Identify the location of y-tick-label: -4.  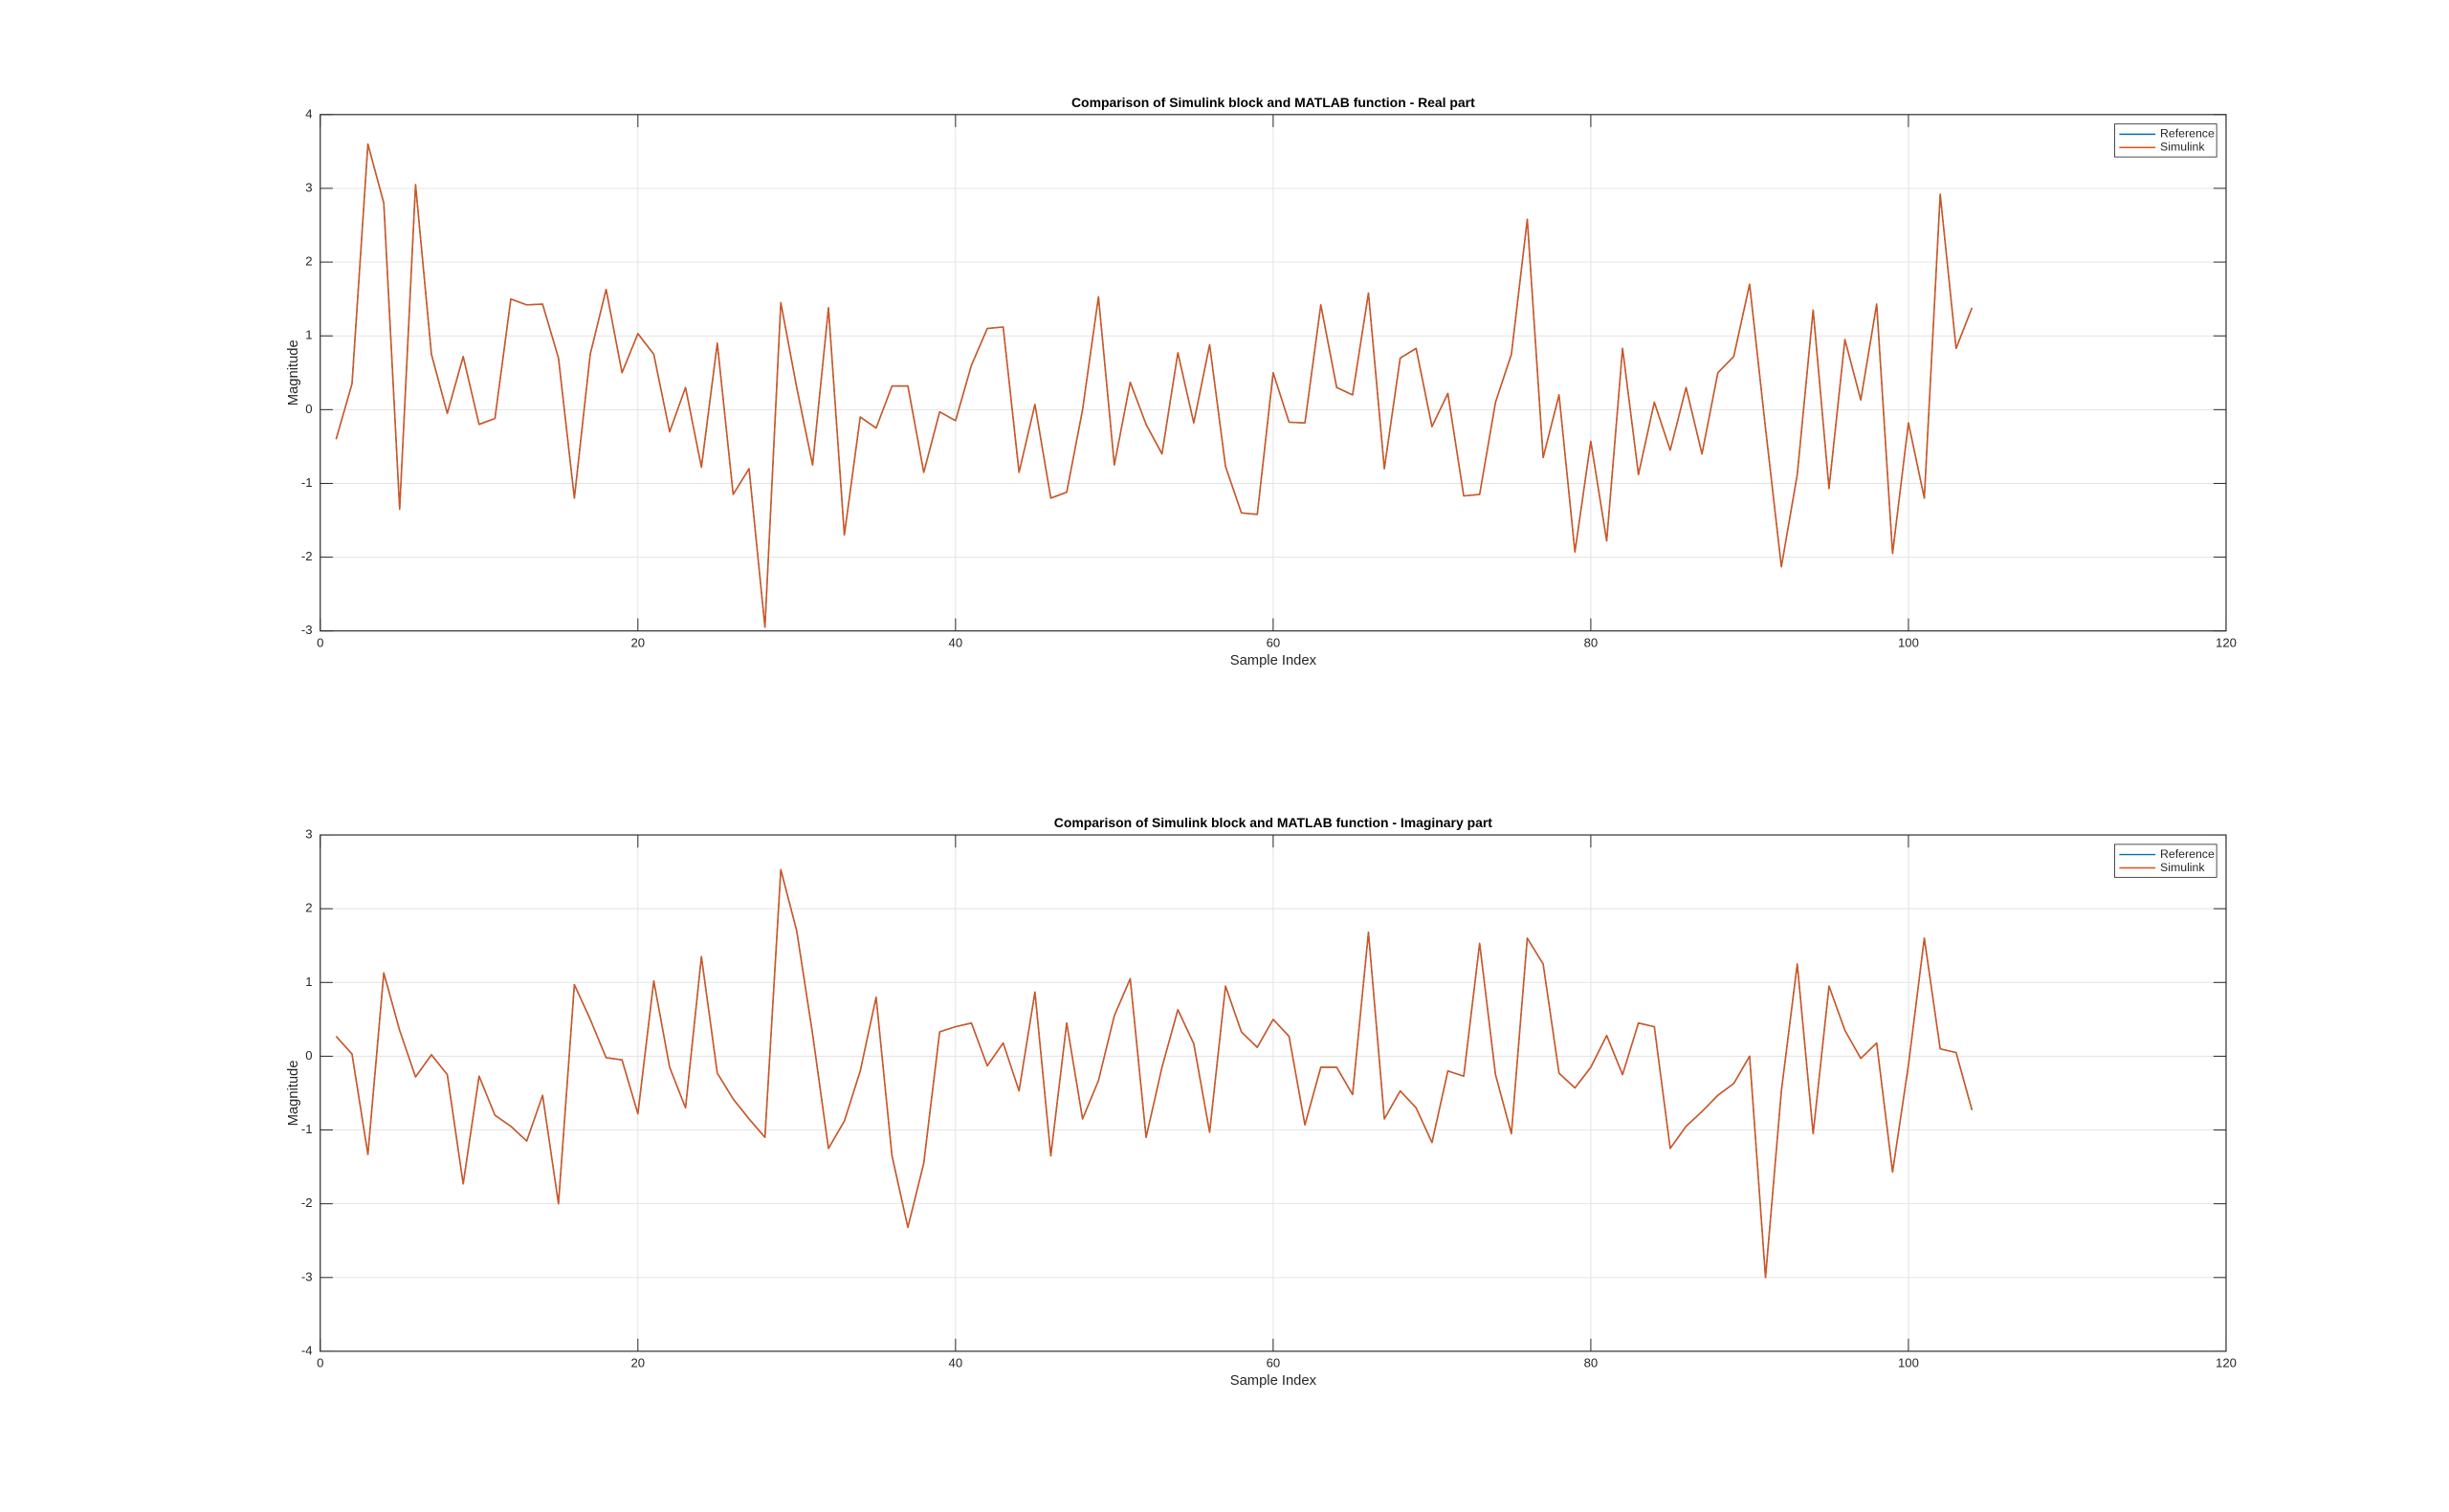
(307, 1350).